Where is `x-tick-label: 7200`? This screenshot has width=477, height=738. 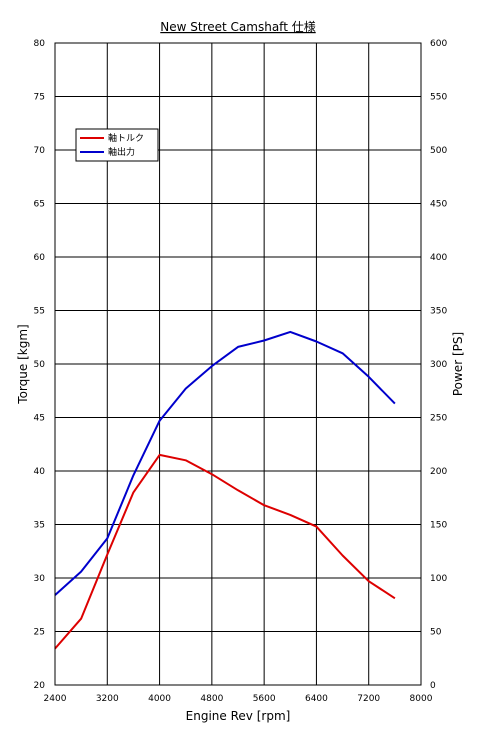 x-tick-label: 7200 is located at coordinates (368, 699).